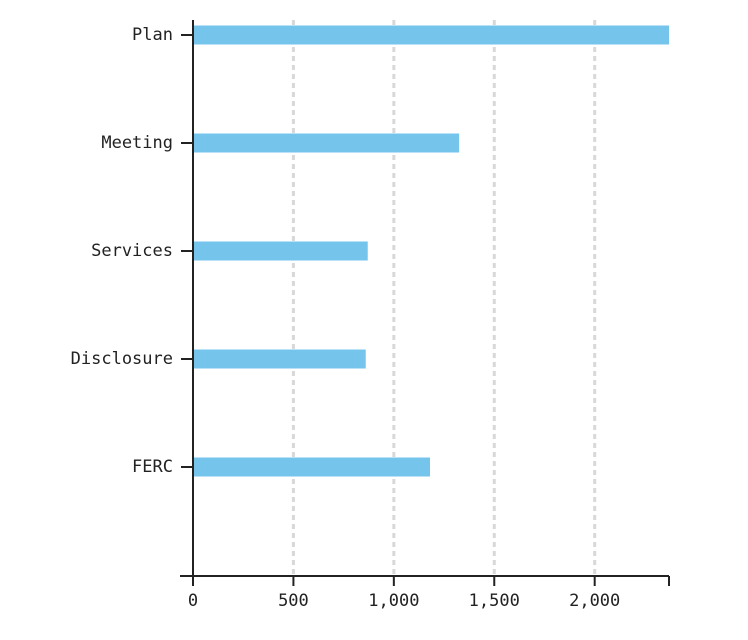 This screenshot has height=640, width=748. Describe the element at coordinates (193, 601) in the screenshot. I see `x-tick-label: 0` at that location.